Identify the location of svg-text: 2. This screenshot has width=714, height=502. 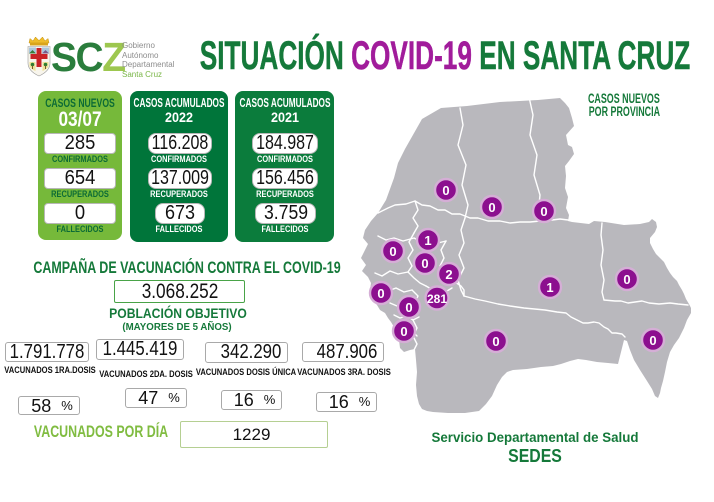
(448, 274).